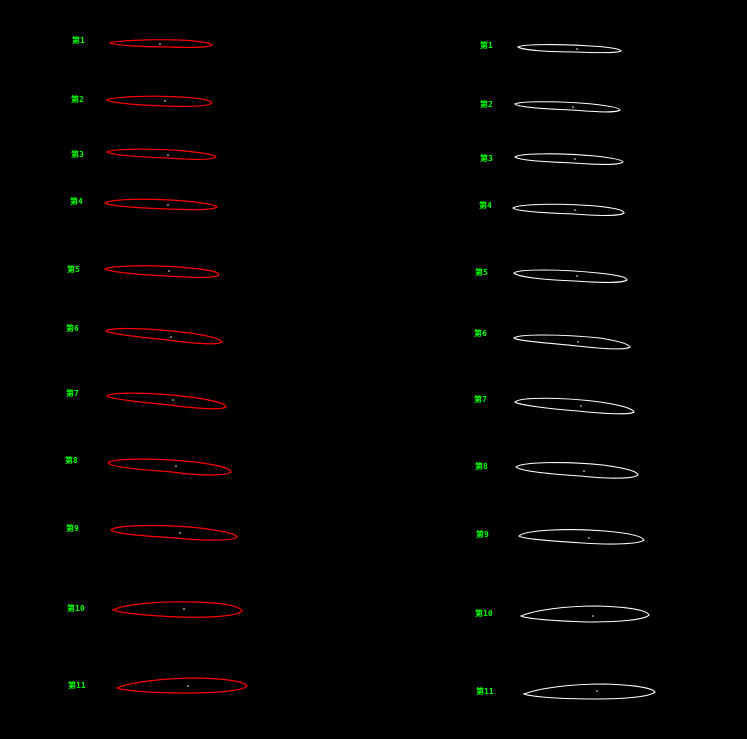 Image resolution: width=747 pixels, height=739 pixels. What do you see at coordinates (486, 158) in the screenshot?
I see `right-row-label: 第3` at bounding box center [486, 158].